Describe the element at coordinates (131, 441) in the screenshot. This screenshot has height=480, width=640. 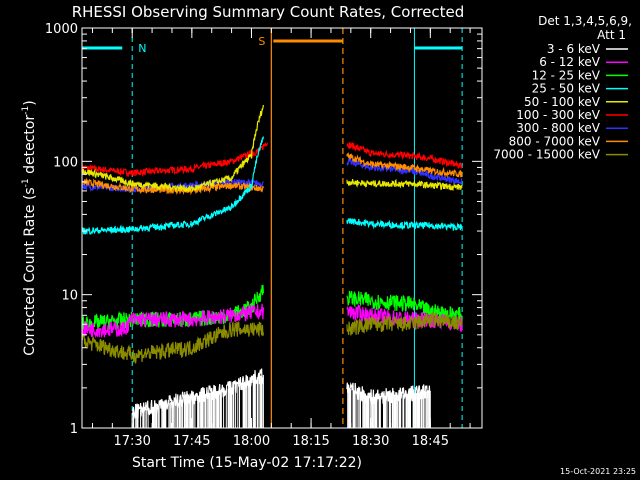
I see `x-tick-label: 17:30` at that location.